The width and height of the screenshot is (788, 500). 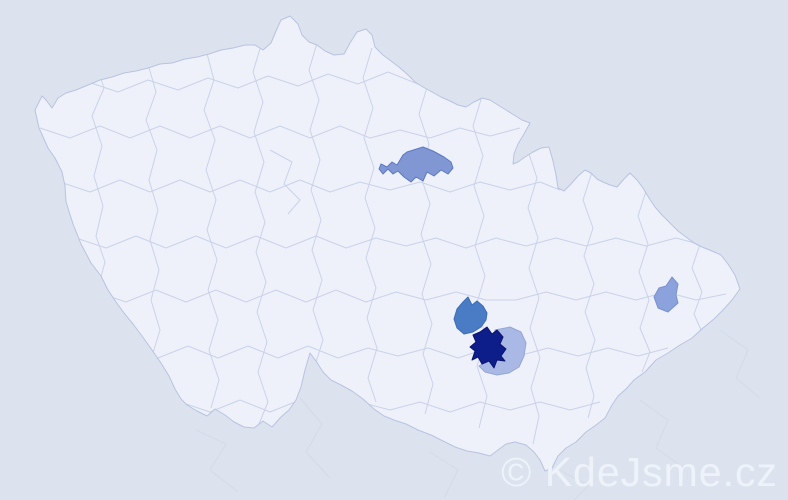 What do you see at coordinates (488, 347) in the screenshot?
I see `district-highlight-brno-dark` at bounding box center [488, 347].